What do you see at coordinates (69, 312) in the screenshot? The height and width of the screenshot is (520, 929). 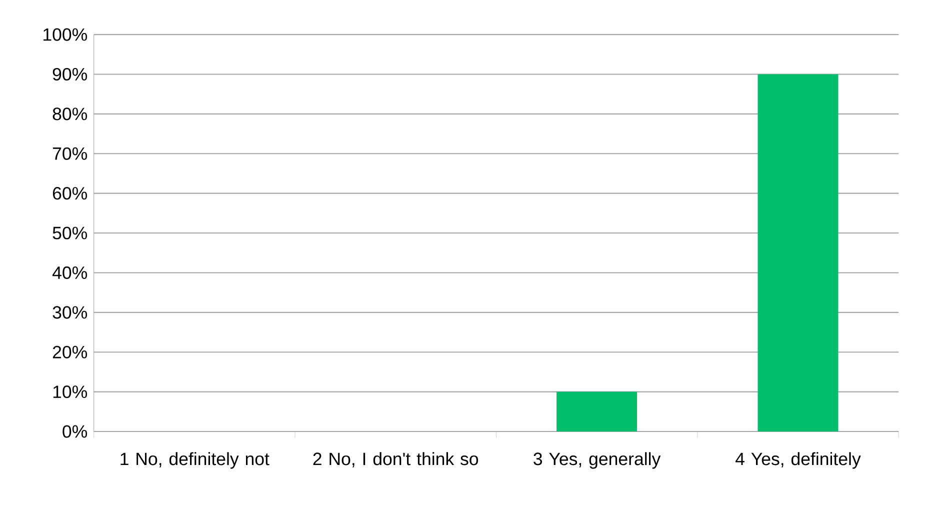 I see `y-tick-label: 30%` at bounding box center [69, 312].